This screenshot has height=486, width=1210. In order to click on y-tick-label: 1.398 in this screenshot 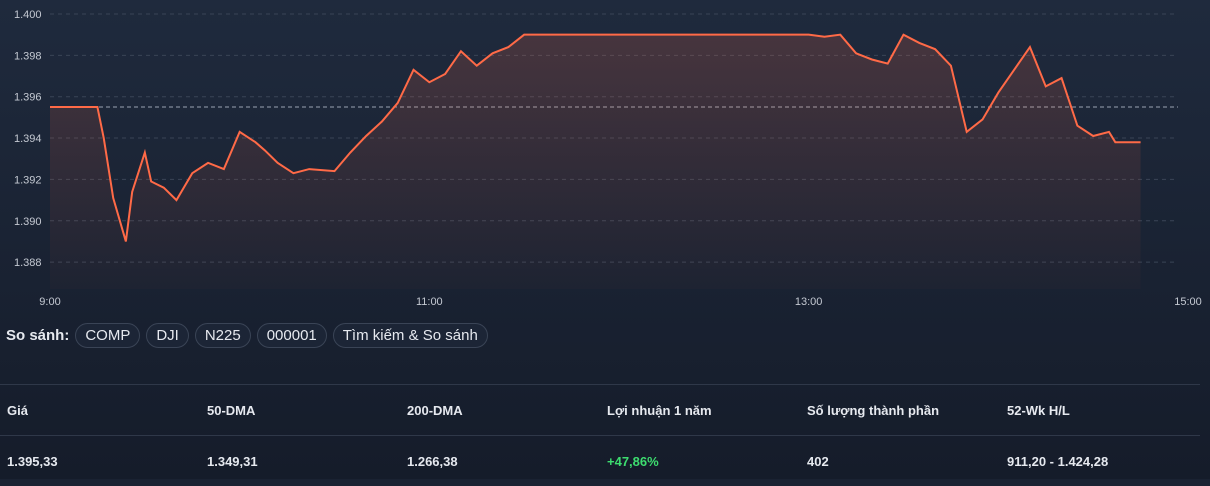, I will do `click(28, 56)`.